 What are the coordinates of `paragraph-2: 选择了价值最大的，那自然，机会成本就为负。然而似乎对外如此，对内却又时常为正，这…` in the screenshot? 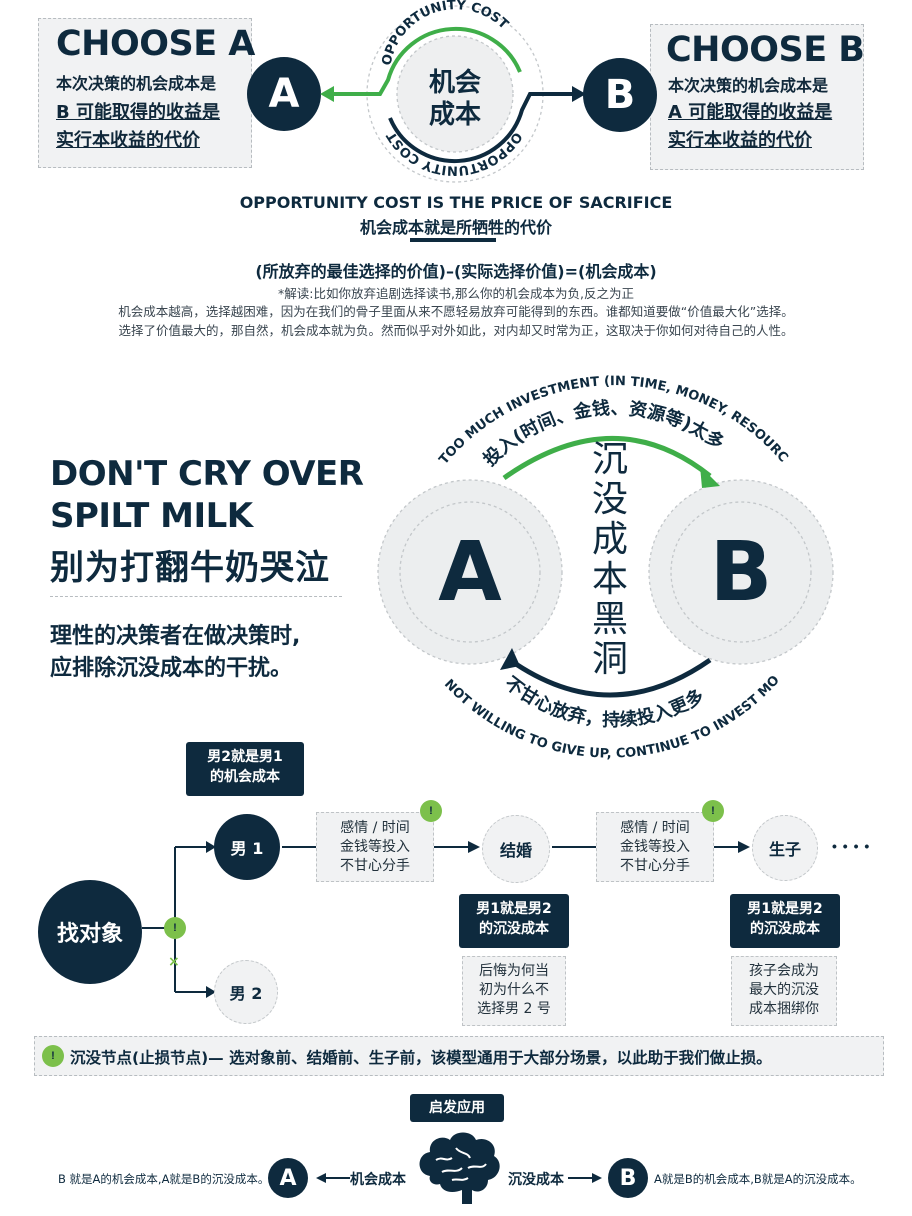 It's located at (456, 330).